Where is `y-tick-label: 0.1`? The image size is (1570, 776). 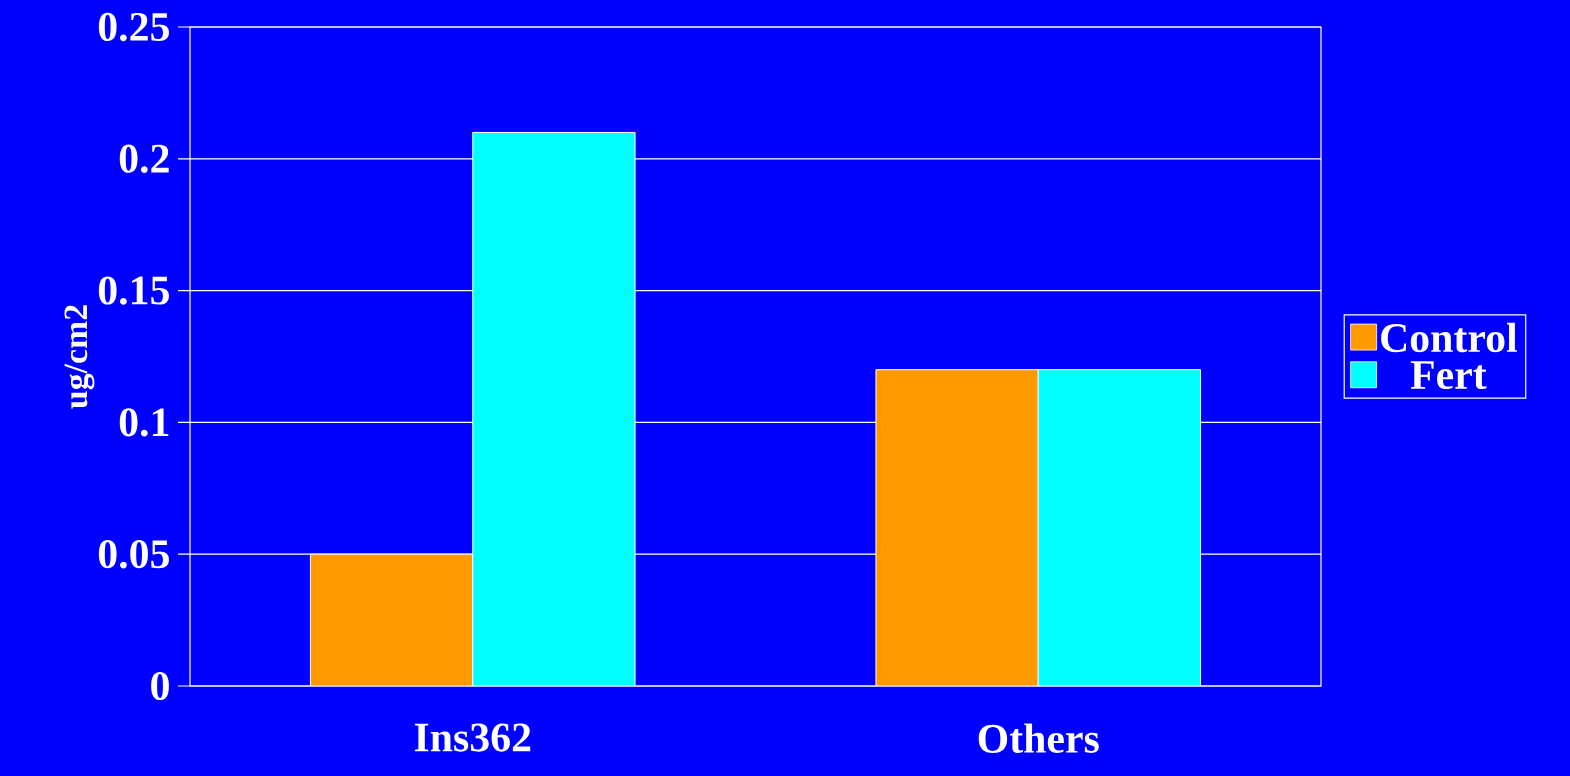 y-tick-label: 0.1 is located at coordinates (144, 422).